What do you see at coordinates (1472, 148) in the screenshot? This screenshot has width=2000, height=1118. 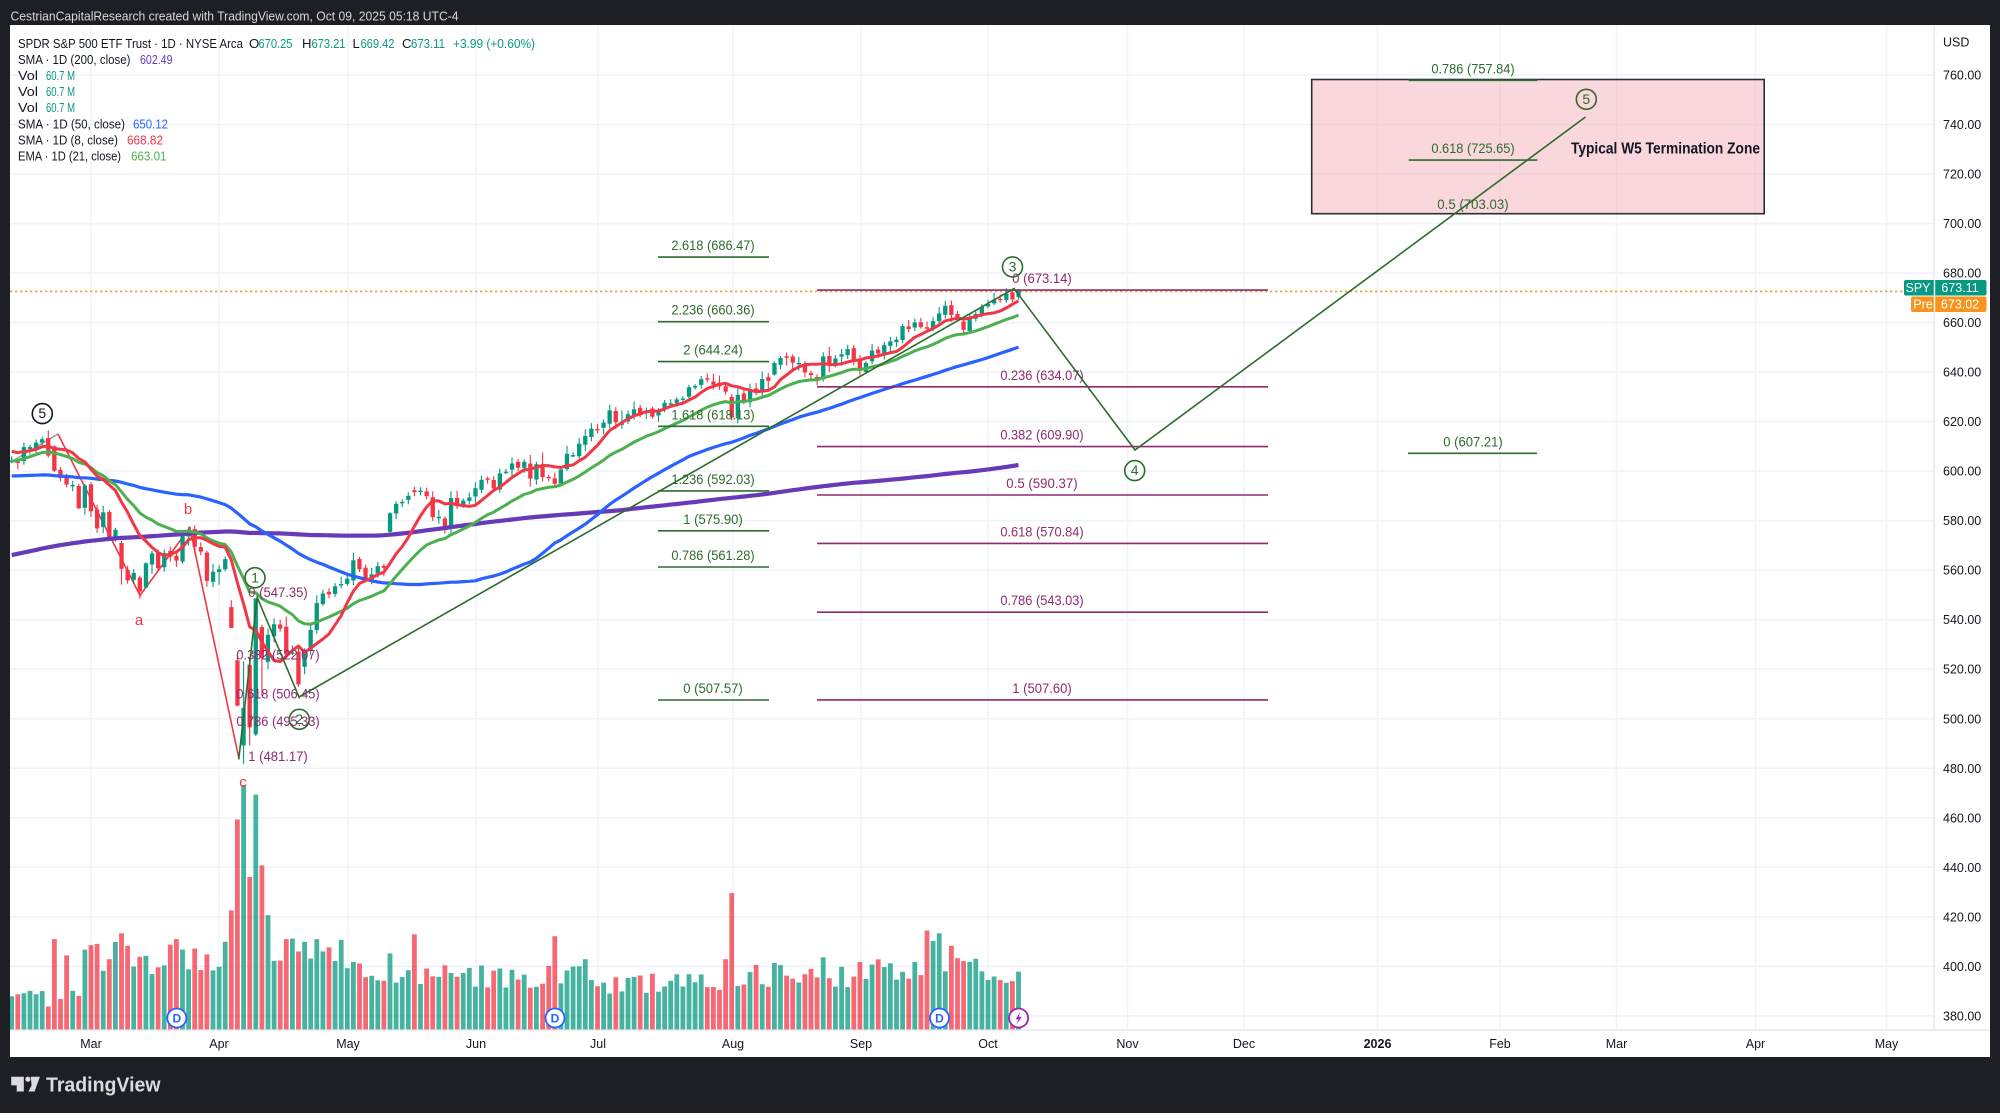 I see `svg-text: 0.618 (725.65)` at bounding box center [1472, 148].